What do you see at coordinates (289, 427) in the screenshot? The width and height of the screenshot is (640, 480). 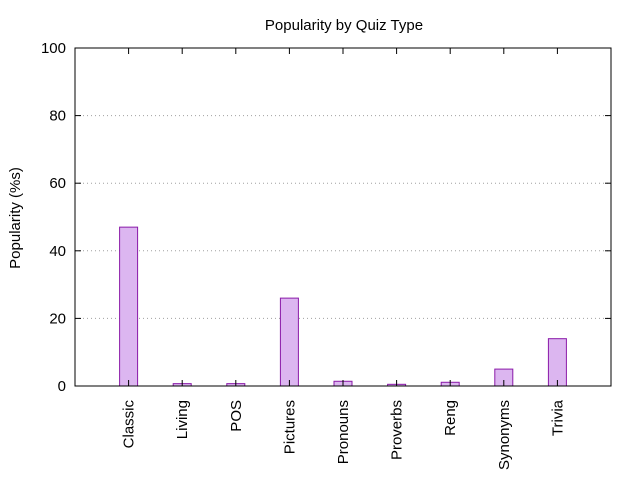 I see `x-tick-label: Pictures` at bounding box center [289, 427].